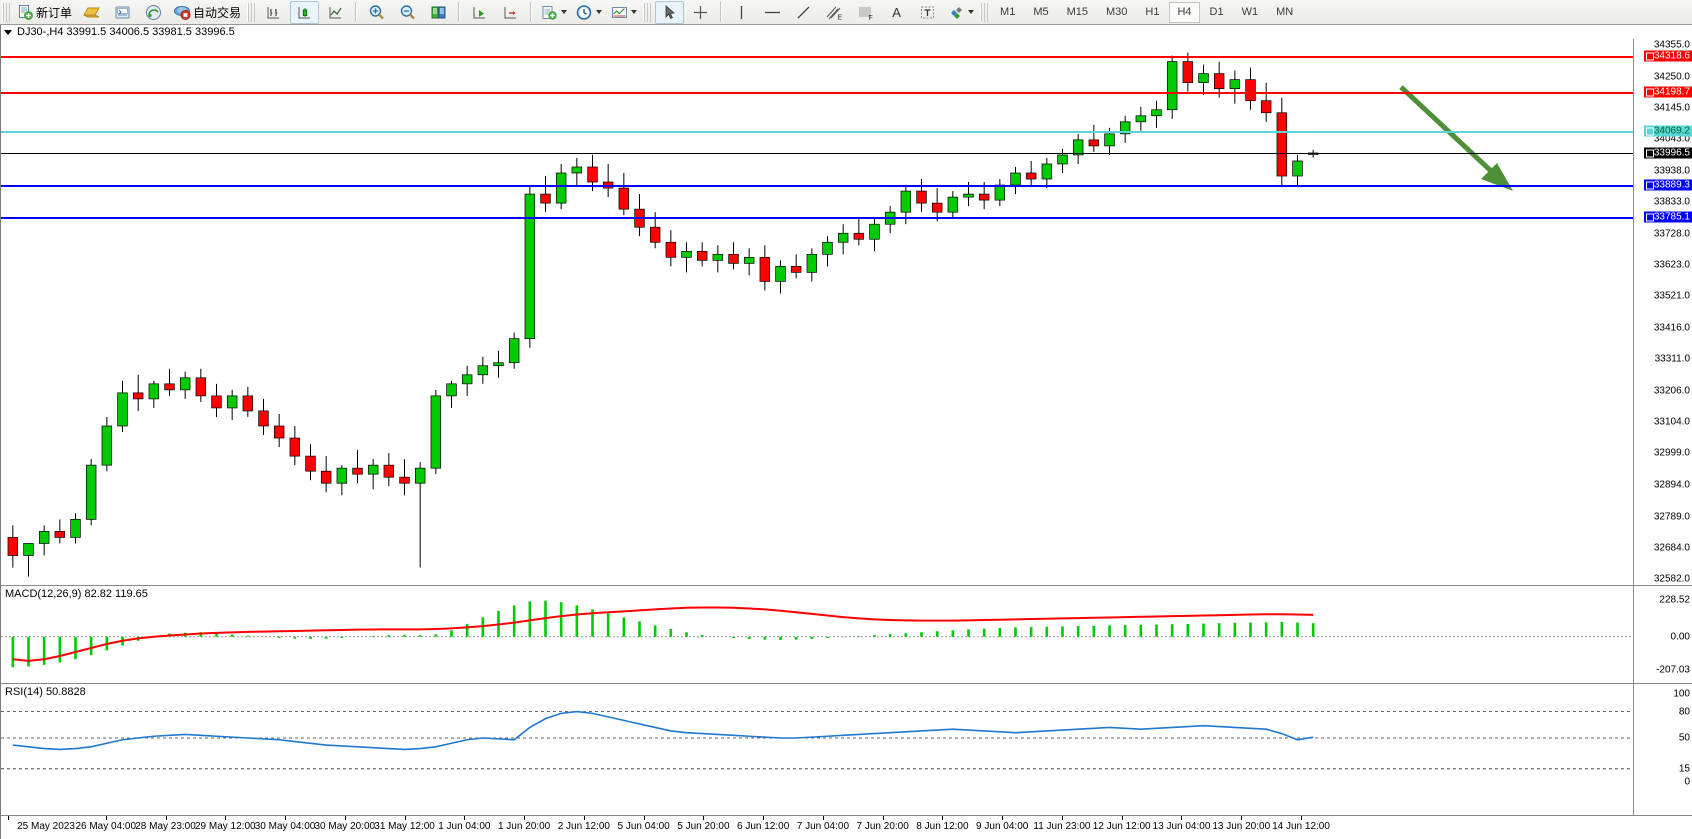  I want to click on level-line-last-price, so click(817, 153).